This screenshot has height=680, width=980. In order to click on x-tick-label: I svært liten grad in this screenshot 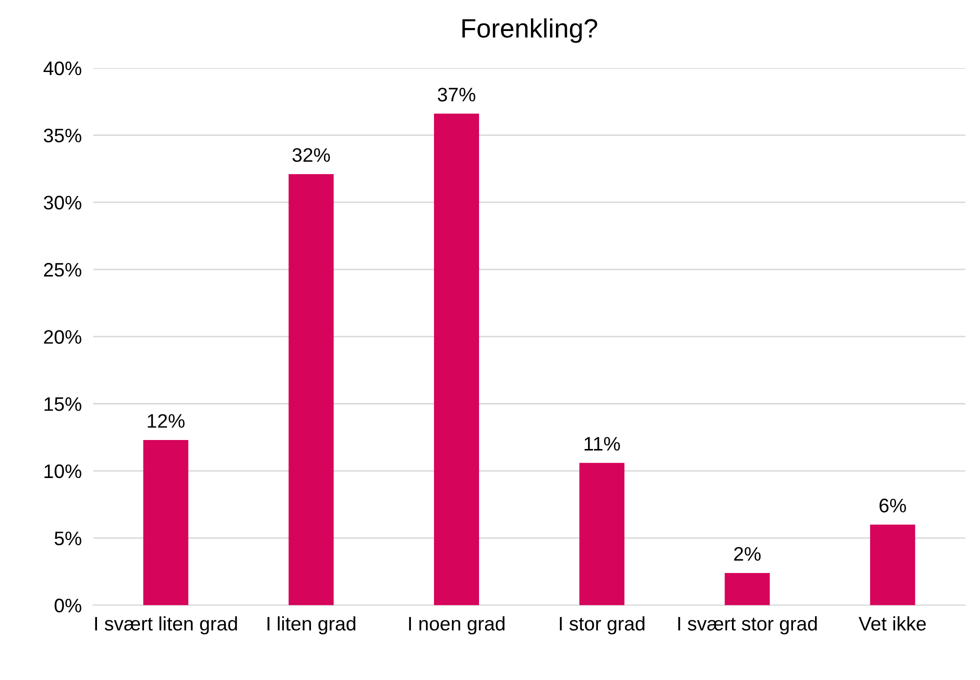, I will do `click(166, 625)`.